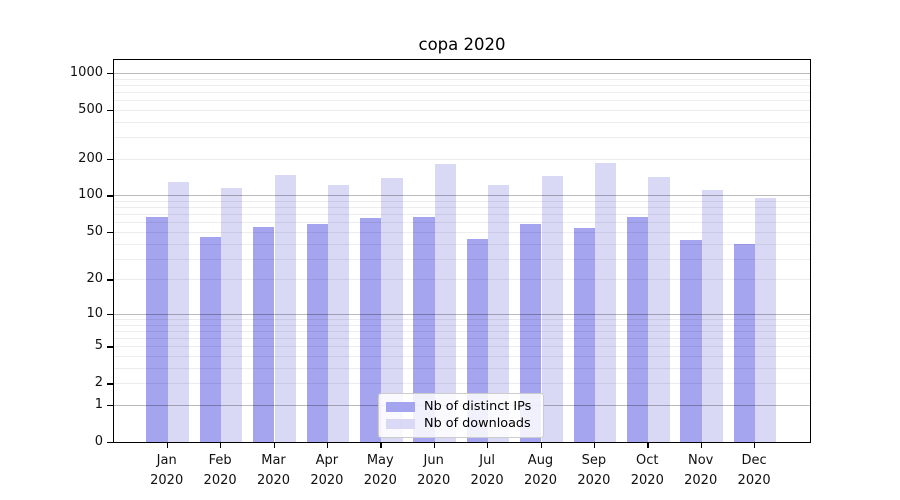 The height and width of the screenshot is (500, 900). I want to click on bar-oct-distinct-ips, so click(638, 329).